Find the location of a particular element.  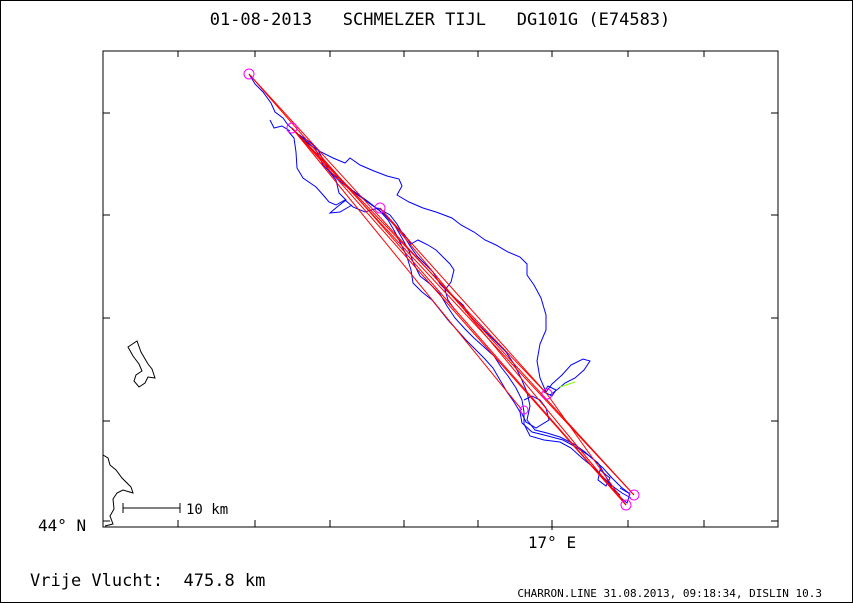

glide-segment is located at coordinates (567, 384).